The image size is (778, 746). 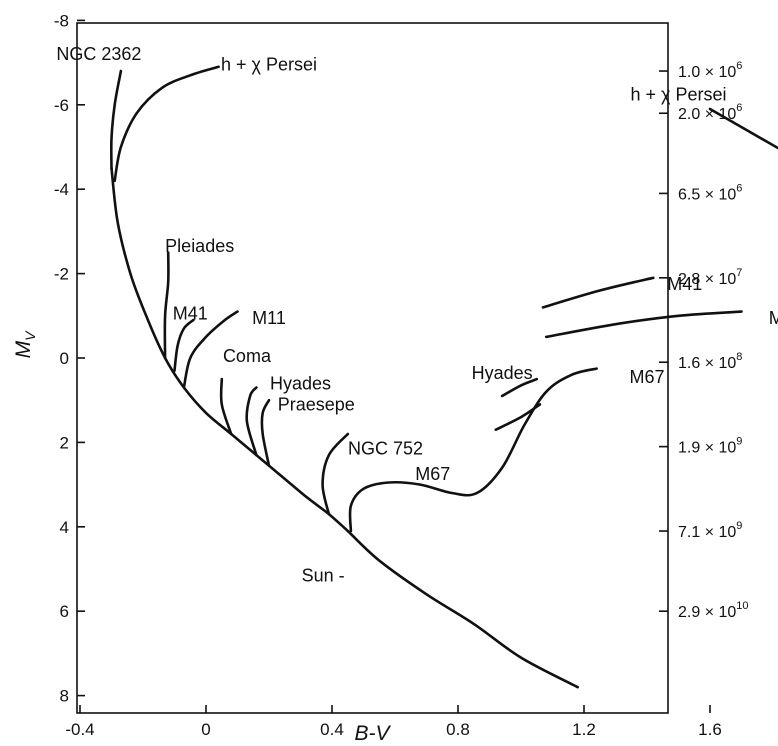 I want to click on y-axis-label: MV, so click(x=25, y=344).